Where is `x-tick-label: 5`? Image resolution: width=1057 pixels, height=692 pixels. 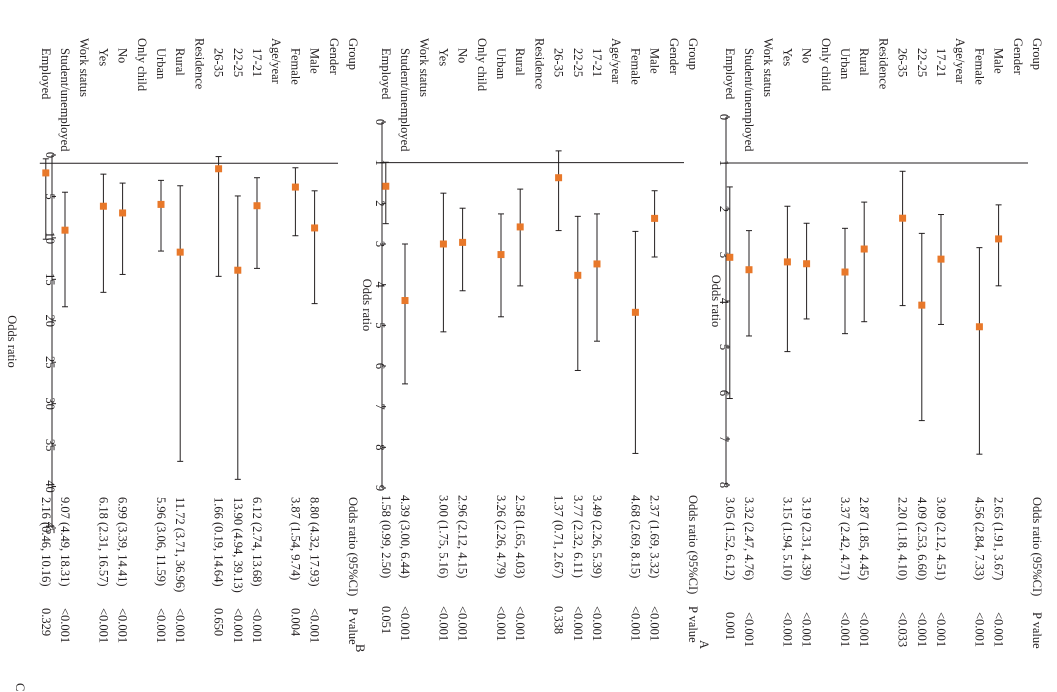
x-tick-label: 5 is located at coordinates (50, 196).